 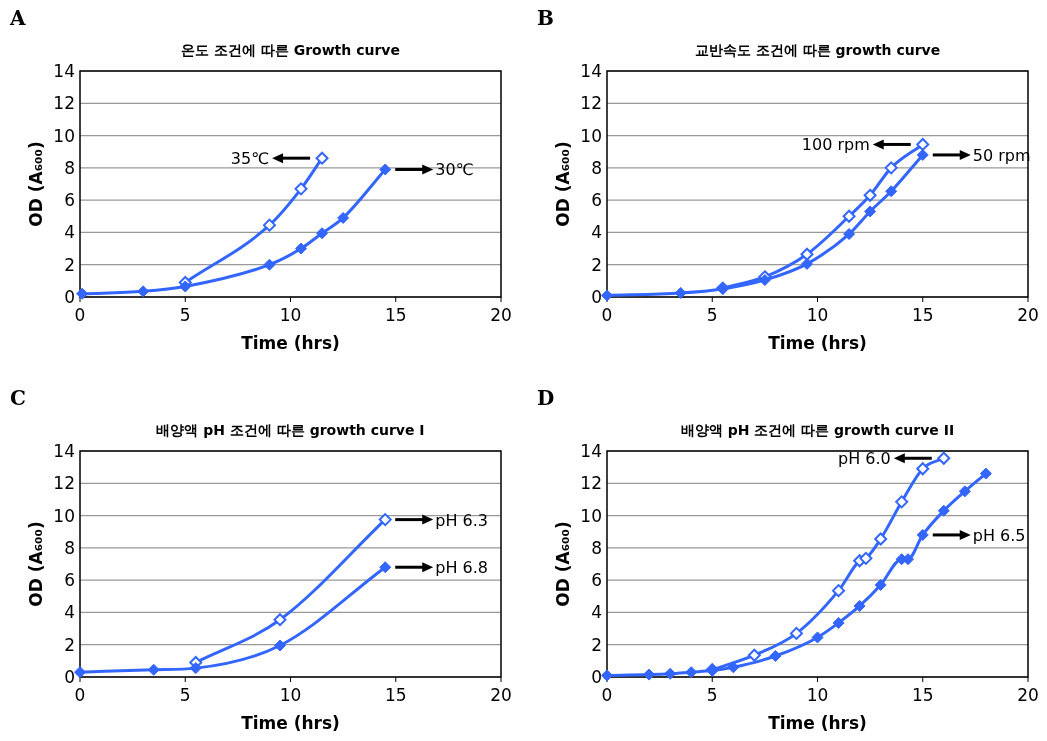 What do you see at coordinates (454, 170) in the screenshot?
I see `text: 30℃` at bounding box center [454, 170].